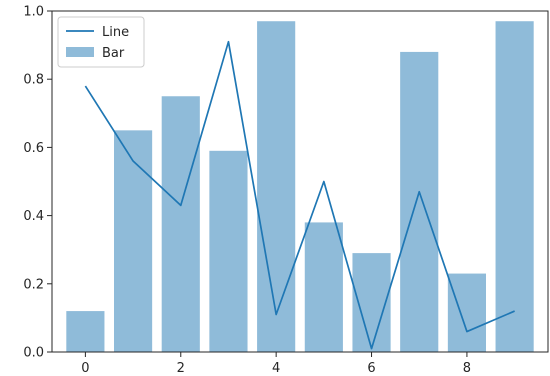 Image resolution: width=550 pixels, height=376 pixels. Describe the element at coordinates (85, 368) in the screenshot. I see `x-tick-label-0: 0` at that location.